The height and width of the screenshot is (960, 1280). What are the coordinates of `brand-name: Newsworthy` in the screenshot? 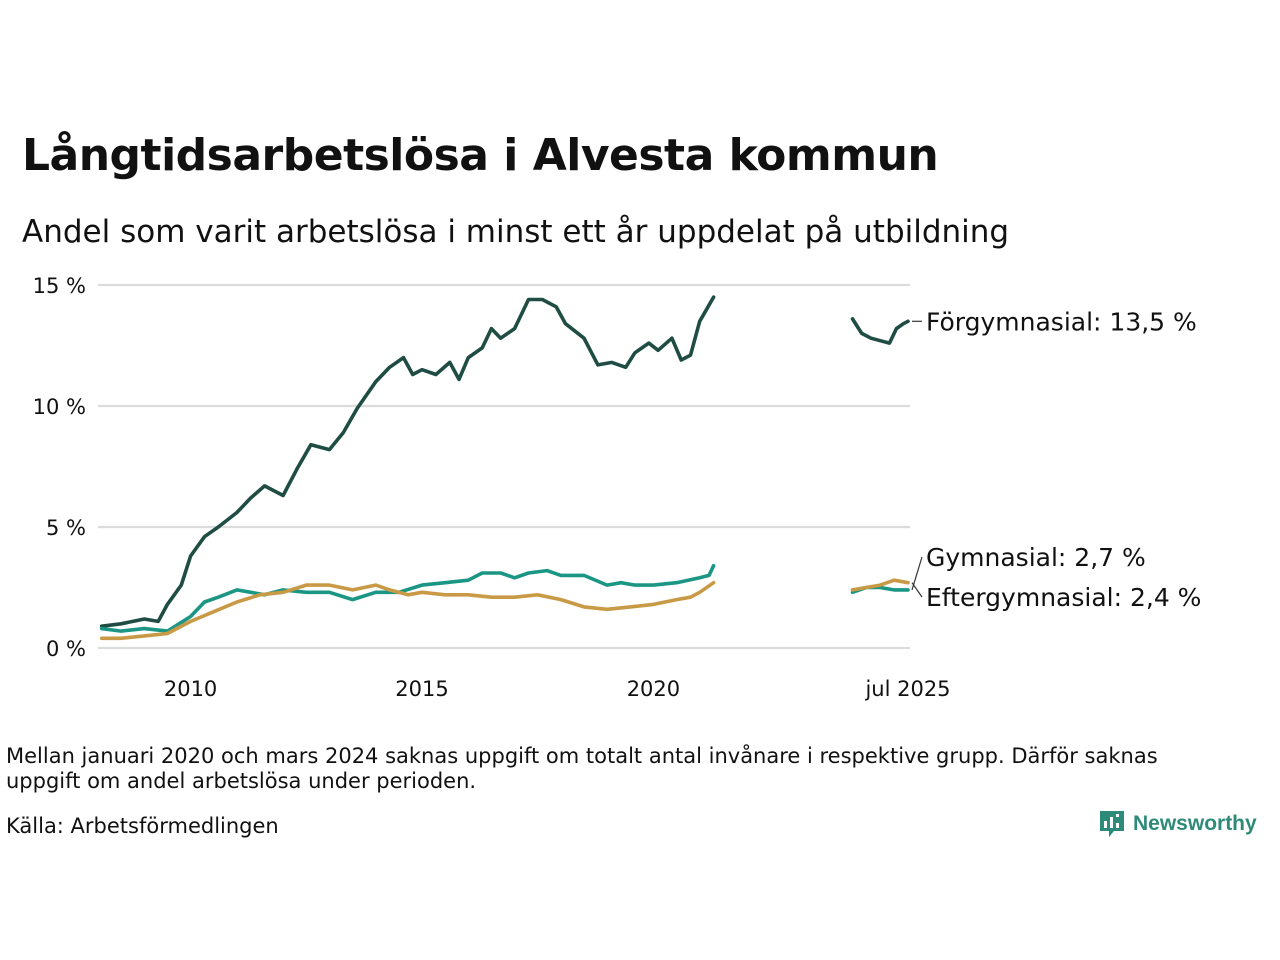 It's located at (1195, 823).